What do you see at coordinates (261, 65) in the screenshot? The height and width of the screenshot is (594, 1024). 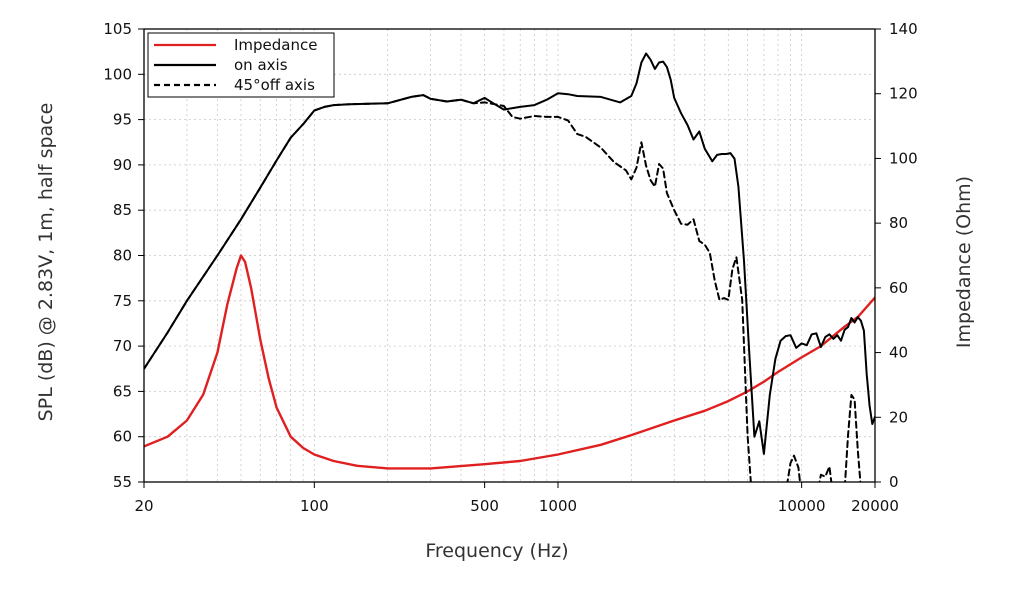 I see `legend-label: on axis` at bounding box center [261, 65].